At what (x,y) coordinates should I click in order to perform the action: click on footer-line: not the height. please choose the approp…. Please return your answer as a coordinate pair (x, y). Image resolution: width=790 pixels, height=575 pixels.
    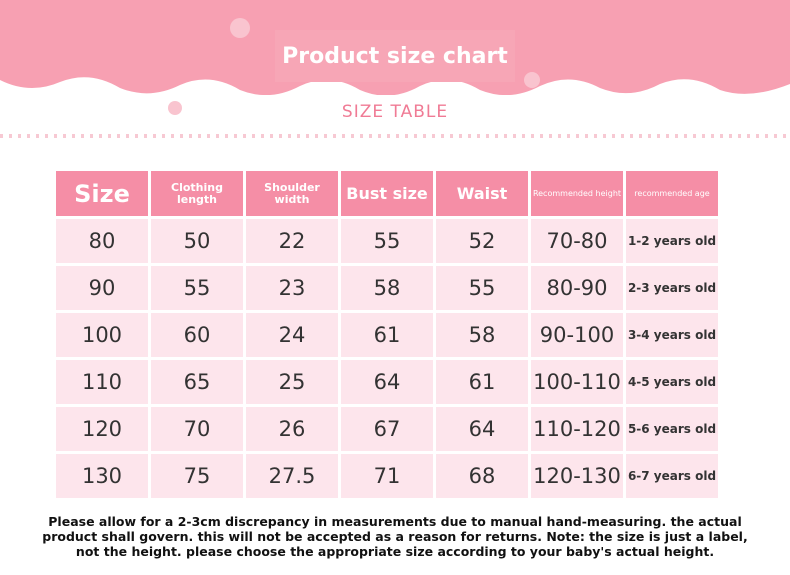
    Looking at the image, I should click on (395, 551).